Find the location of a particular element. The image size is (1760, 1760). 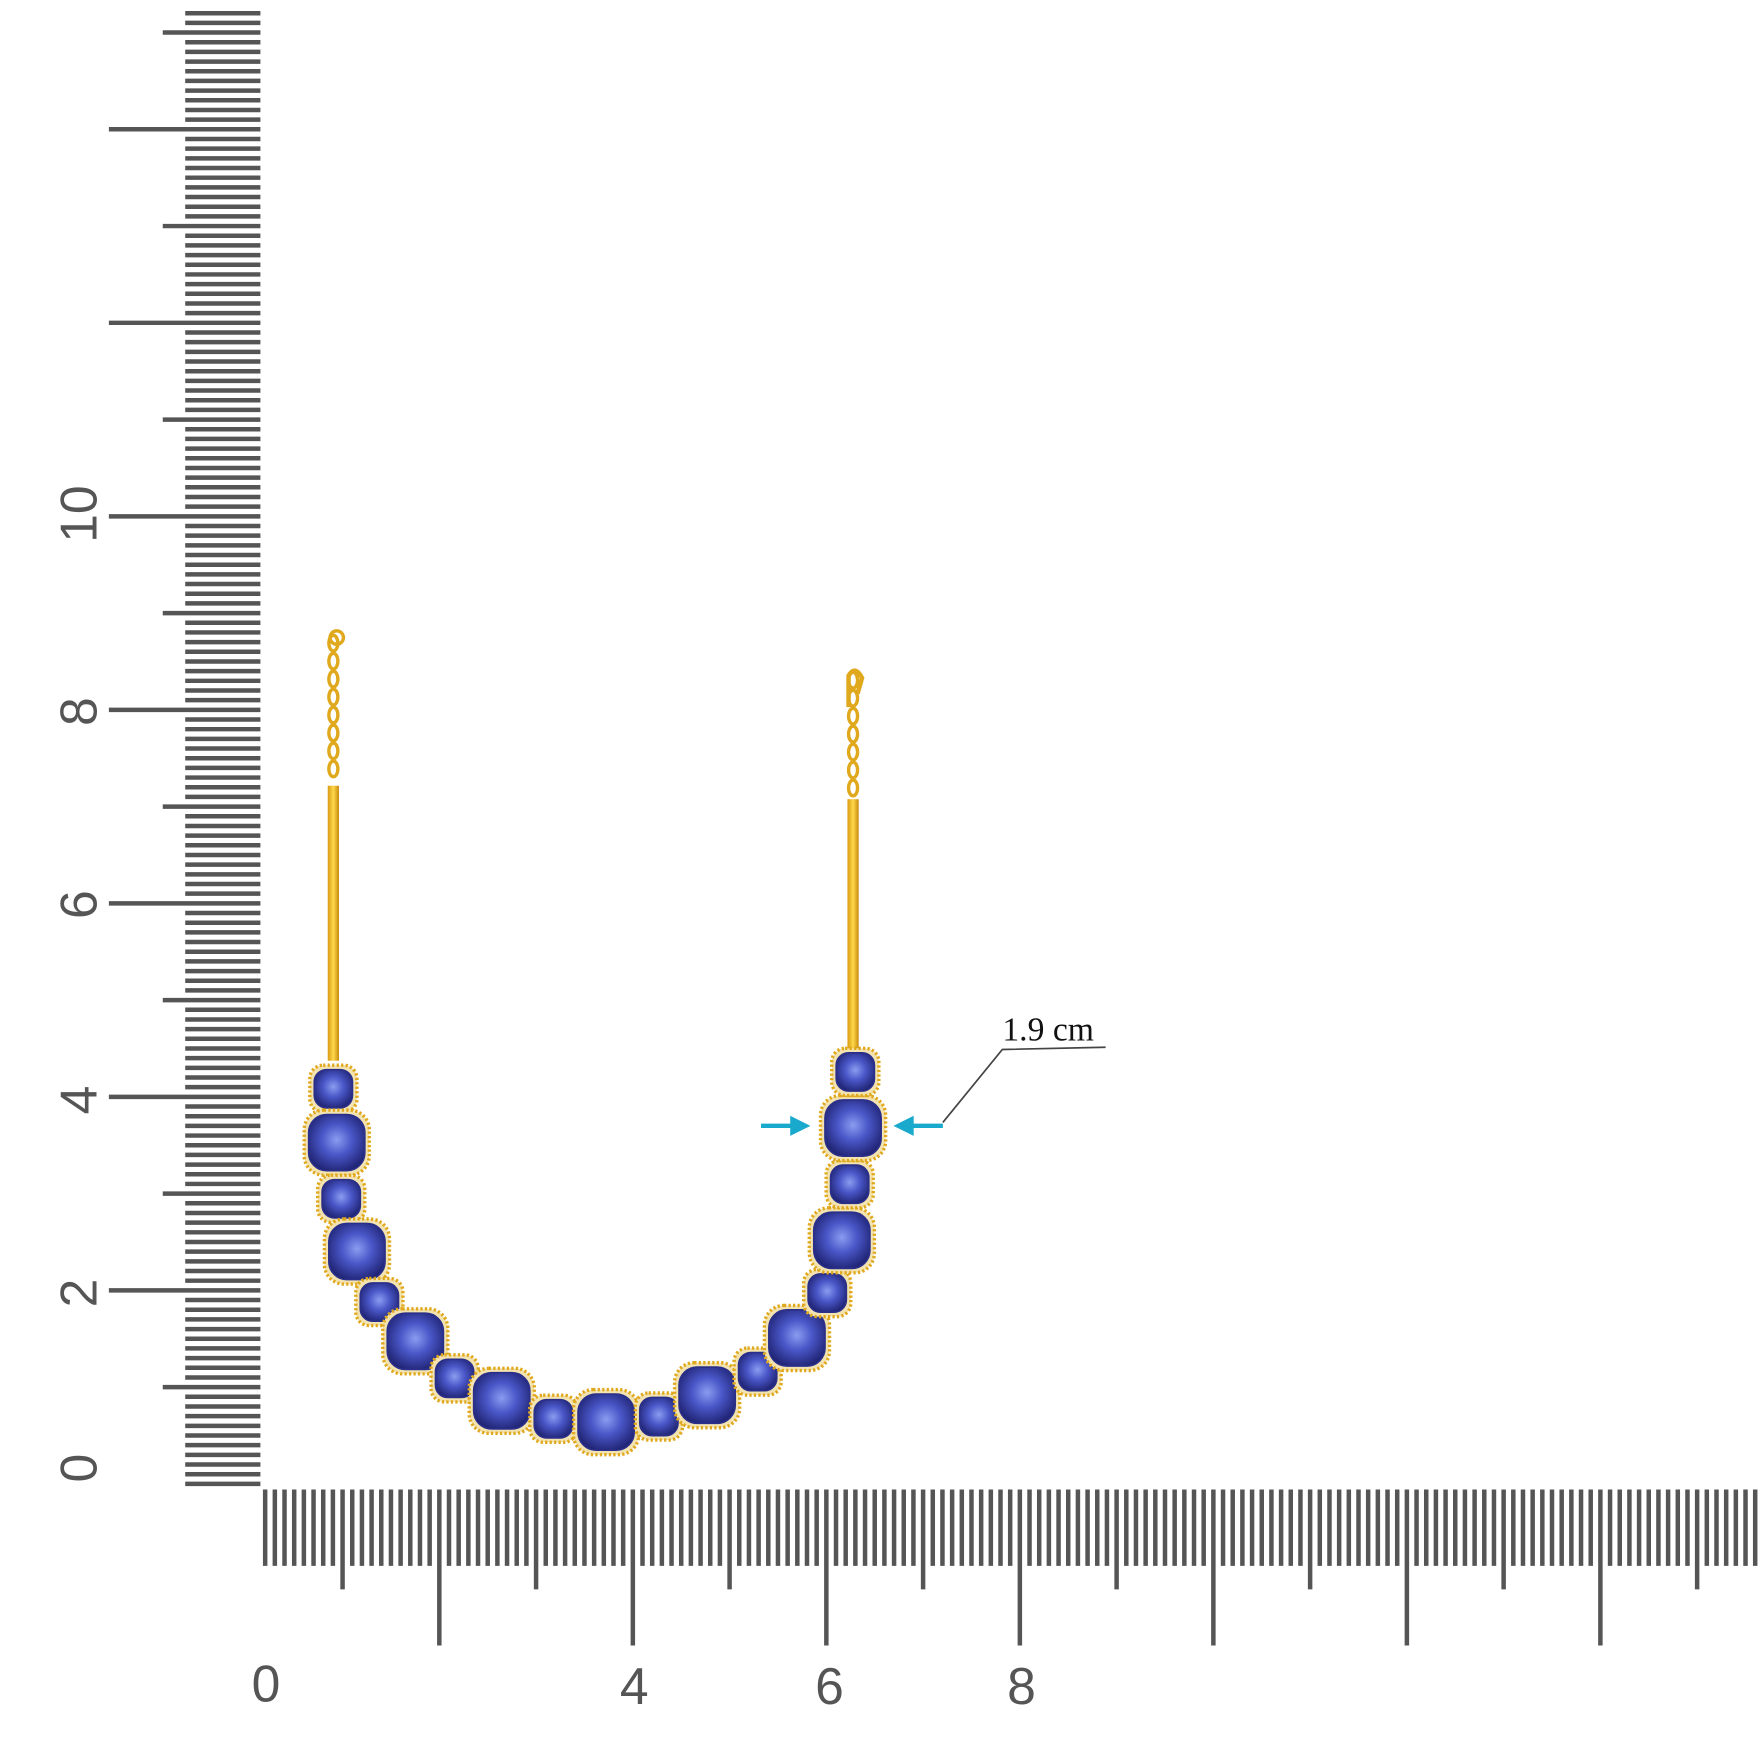

measure-arrows is located at coordinates (852, 1125).